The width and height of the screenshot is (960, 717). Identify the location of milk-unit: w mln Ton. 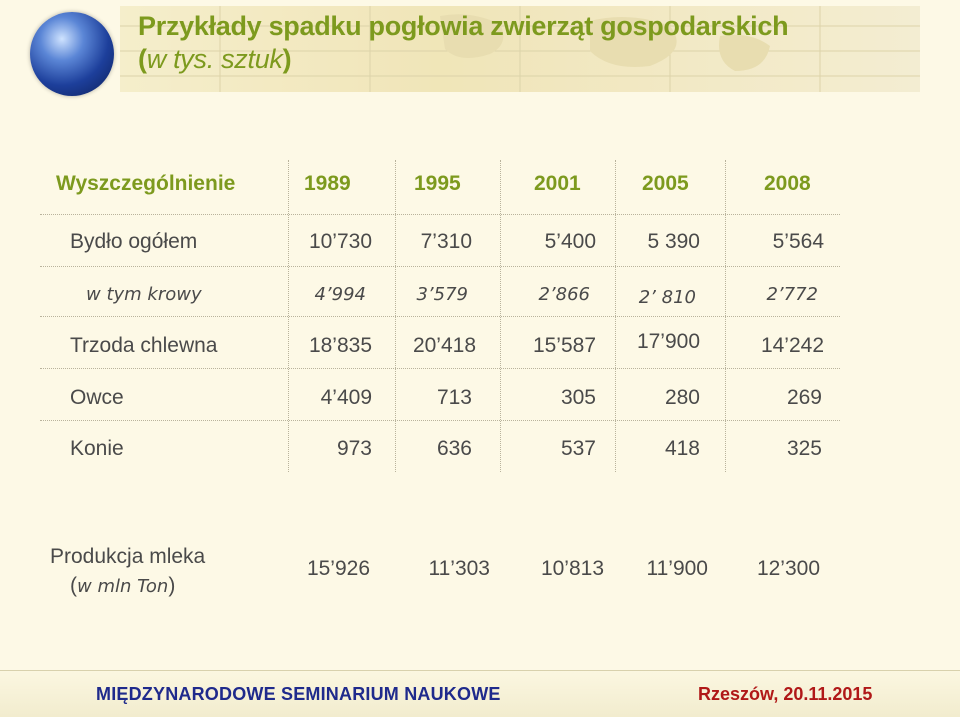
(123, 586).